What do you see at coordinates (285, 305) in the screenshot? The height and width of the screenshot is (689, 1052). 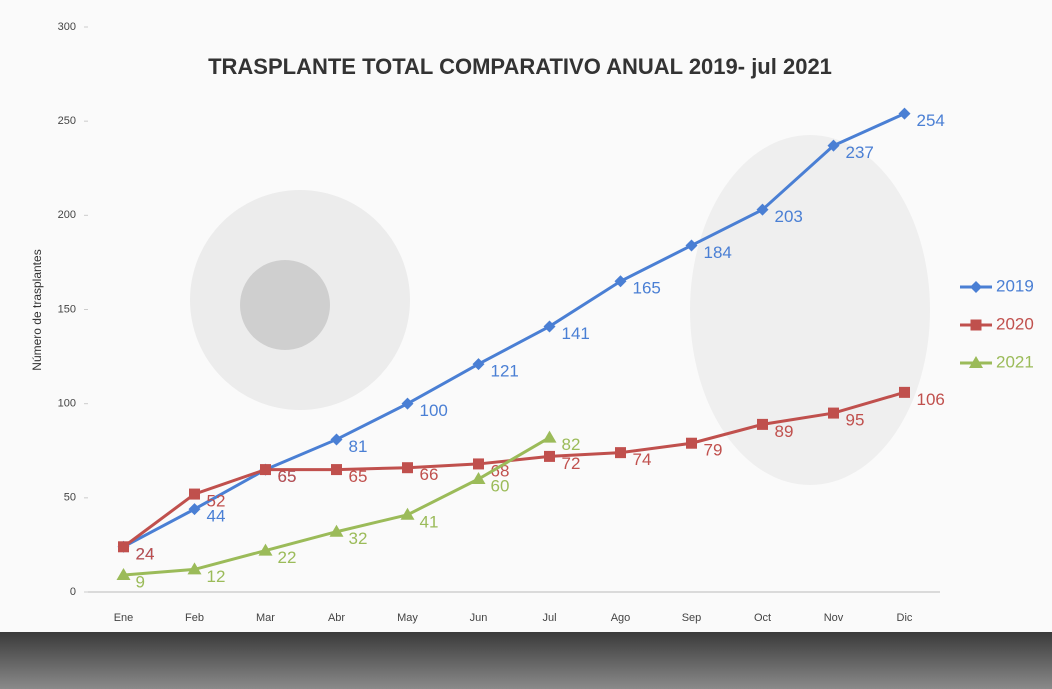 I see `decor-iris` at bounding box center [285, 305].